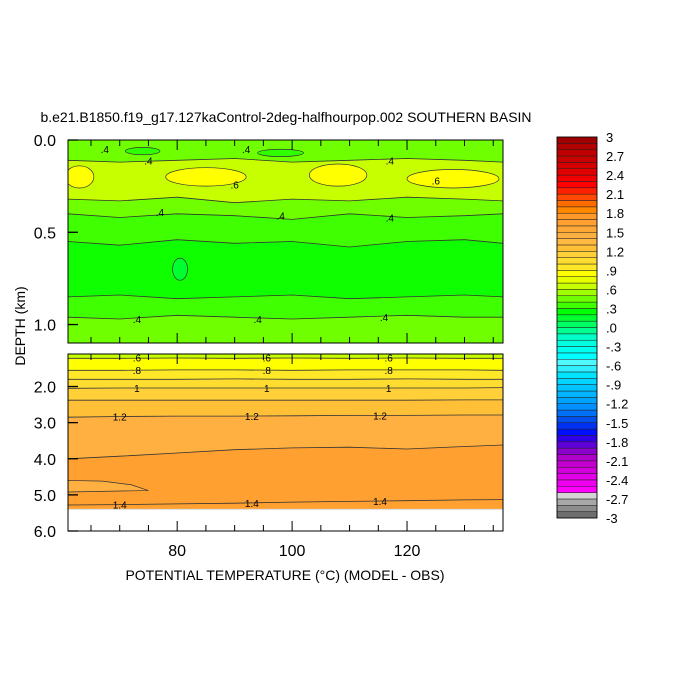  Describe the element at coordinates (45, 532) in the screenshot. I see `y-tick-label: 6.0` at that location.